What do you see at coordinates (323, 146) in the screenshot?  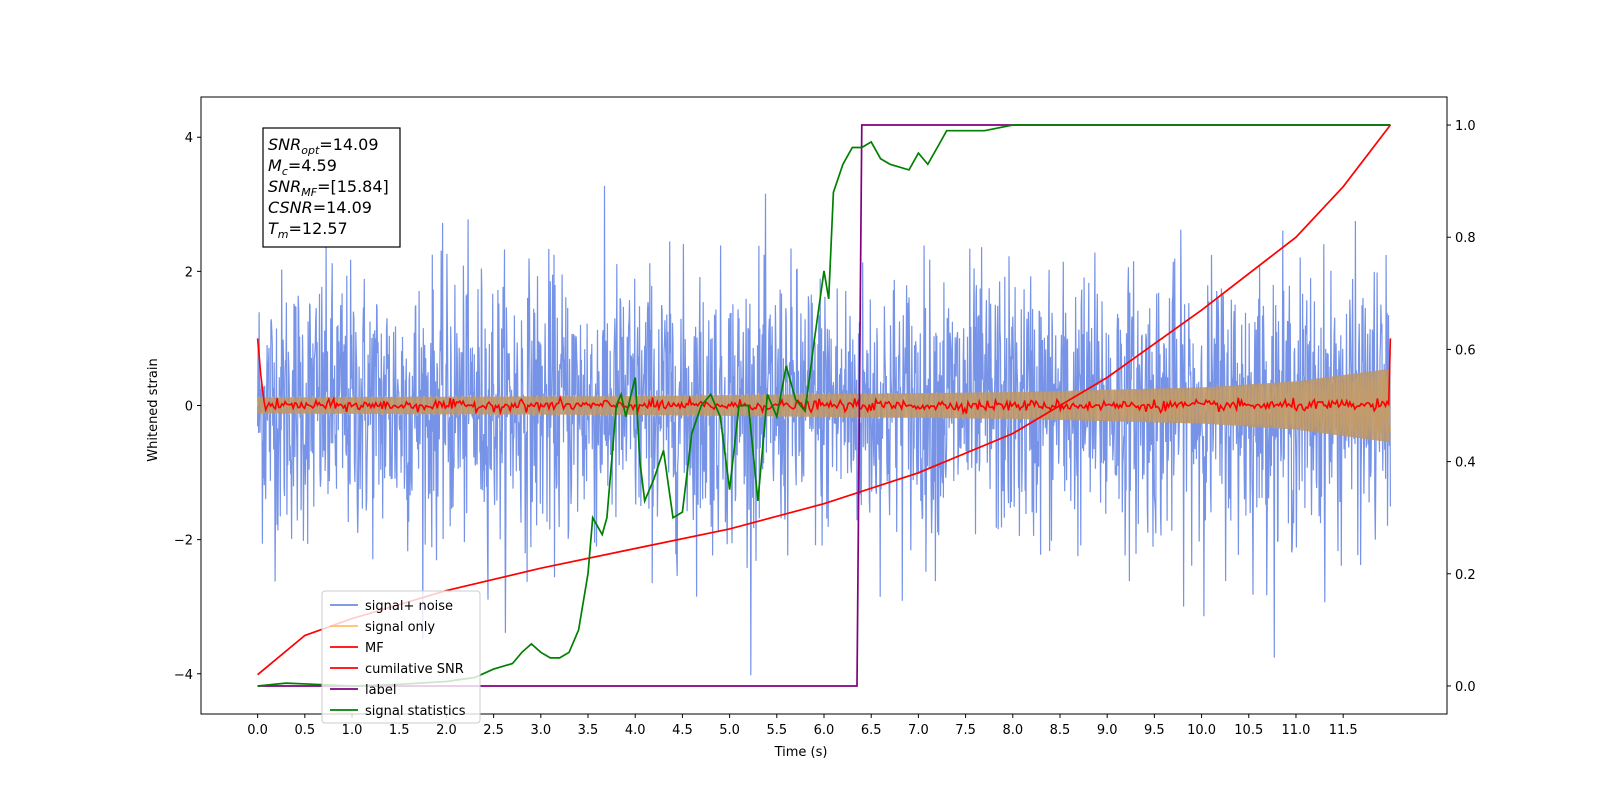 I see `stats-line: SNRopt=14.09` at bounding box center [323, 146].